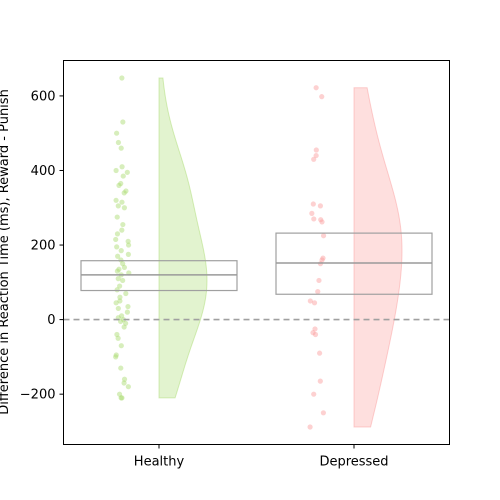  What do you see at coordinates (43, 246) in the screenshot?
I see `y-tick-label: 200` at bounding box center [43, 246].